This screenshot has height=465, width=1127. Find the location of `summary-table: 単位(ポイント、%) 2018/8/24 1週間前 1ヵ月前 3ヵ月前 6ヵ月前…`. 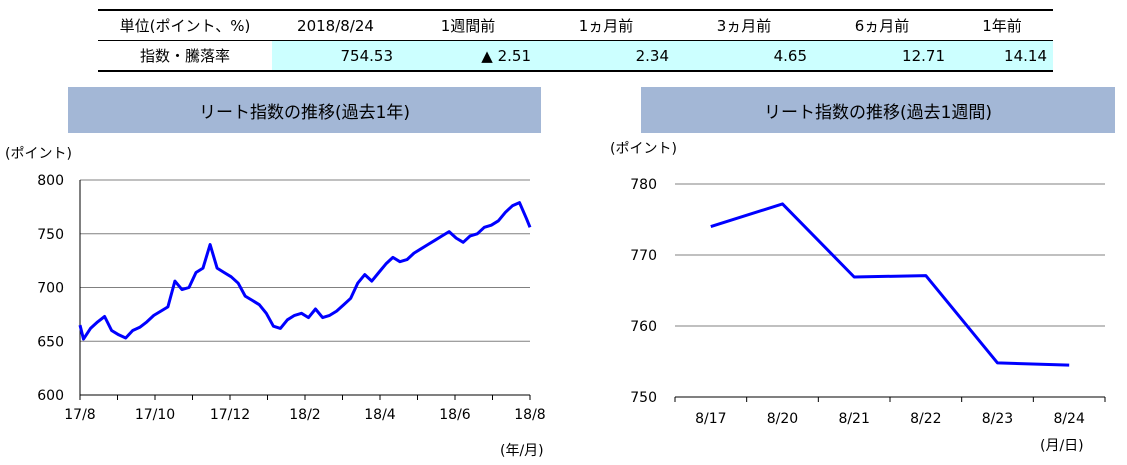

summary-table: 単位(ポイント、%) 2018/8/24 1週間前 1ヵ月前 3ヵ月前 6ヵ月前… is located at coordinates (575, 40).